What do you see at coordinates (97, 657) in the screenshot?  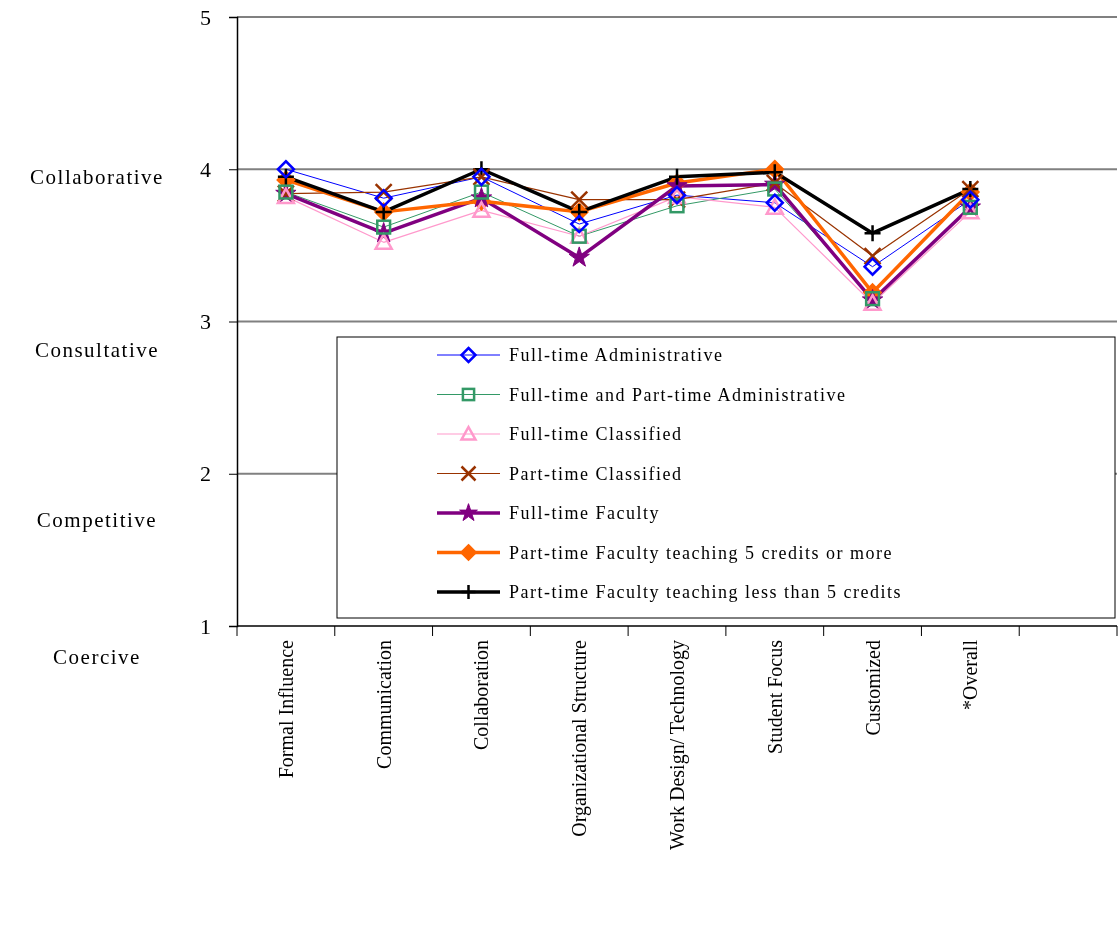 I see `text: Coercive` at bounding box center [97, 657].